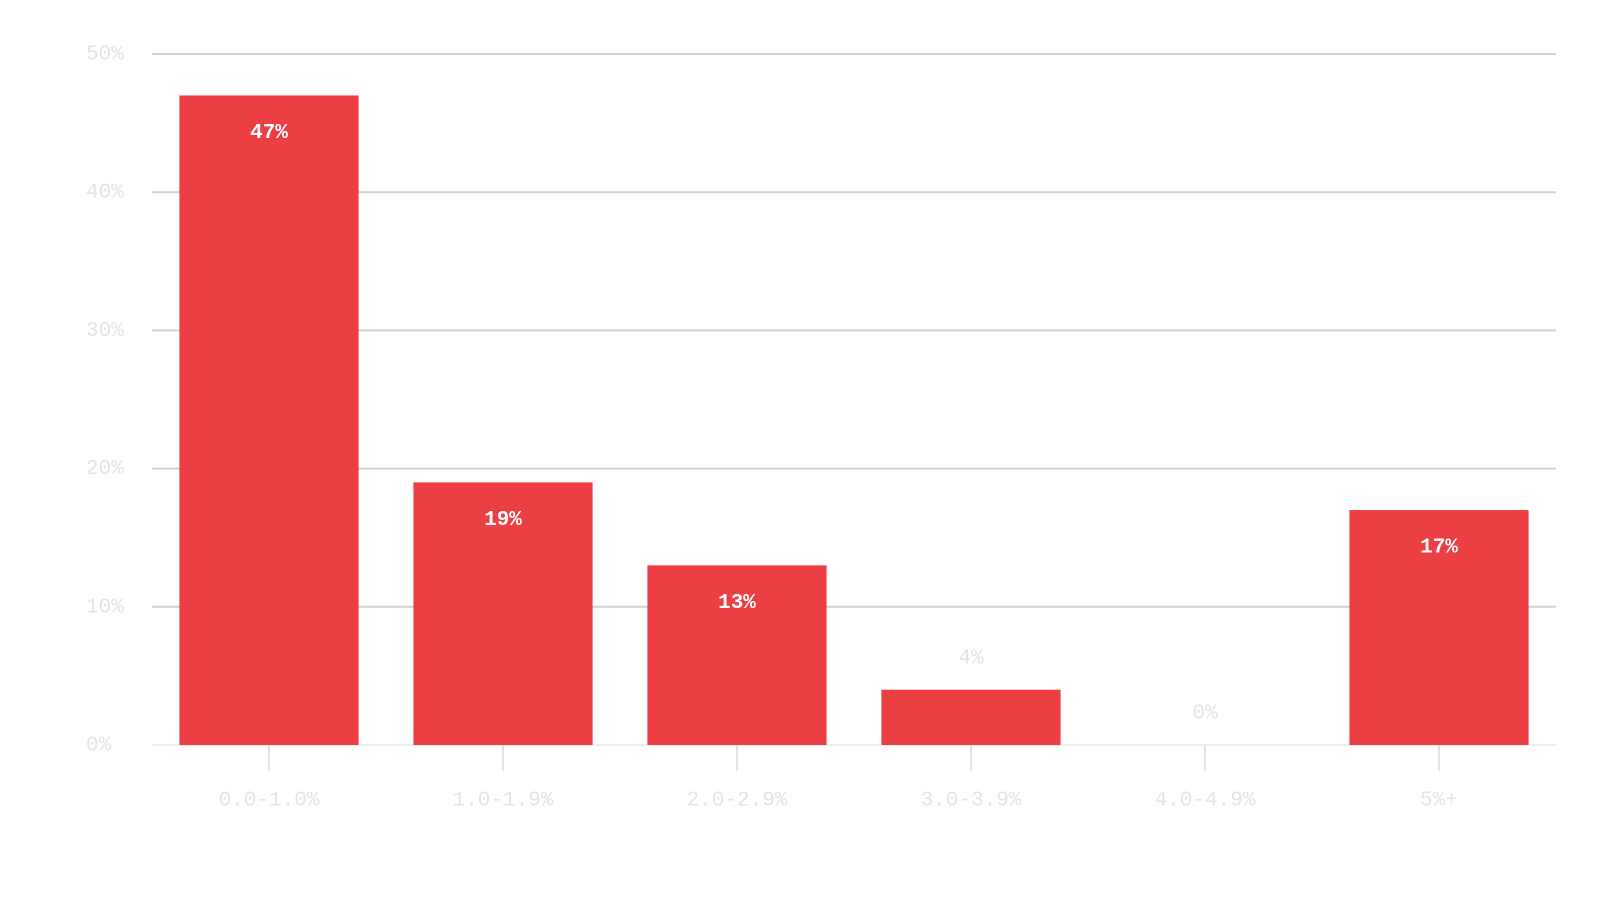 The width and height of the screenshot is (1600, 920). Describe the element at coordinates (1439, 548) in the screenshot. I see `value-label: 17%` at that location.